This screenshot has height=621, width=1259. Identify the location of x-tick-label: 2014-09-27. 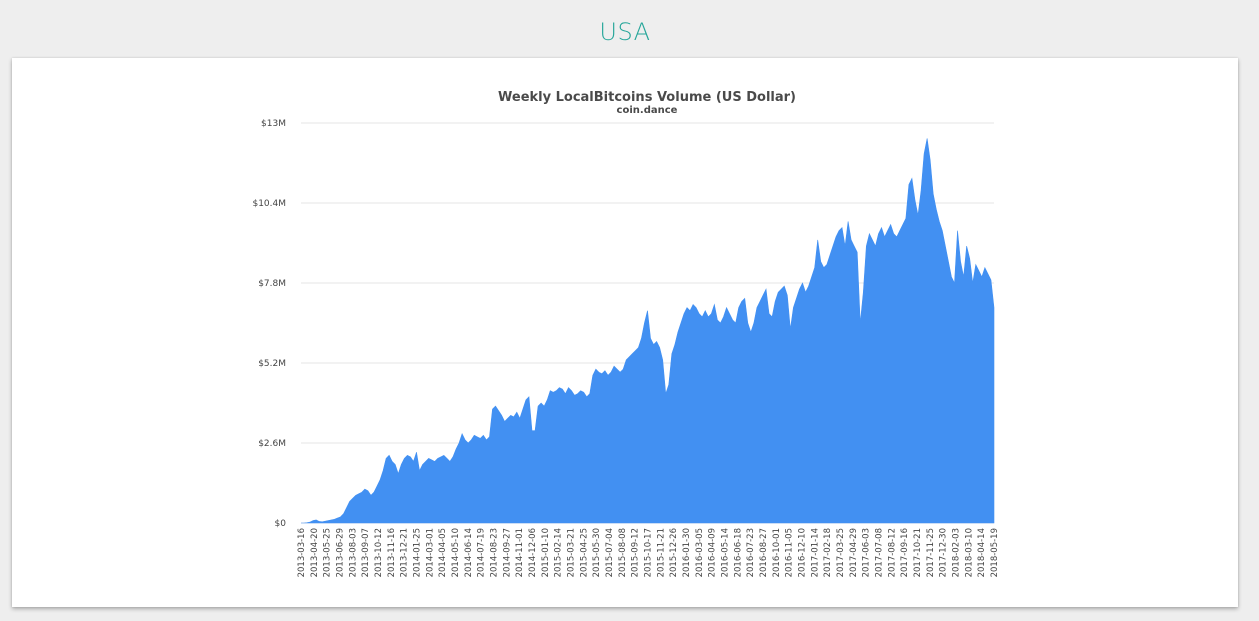
(507, 552).